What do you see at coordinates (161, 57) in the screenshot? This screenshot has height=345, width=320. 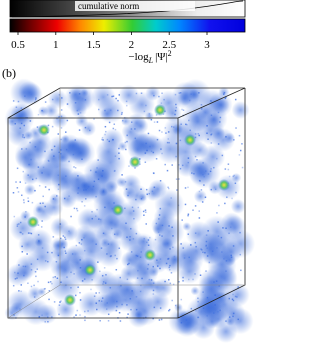 I see `label-base: |Ψ|` at bounding box center [161, 57].